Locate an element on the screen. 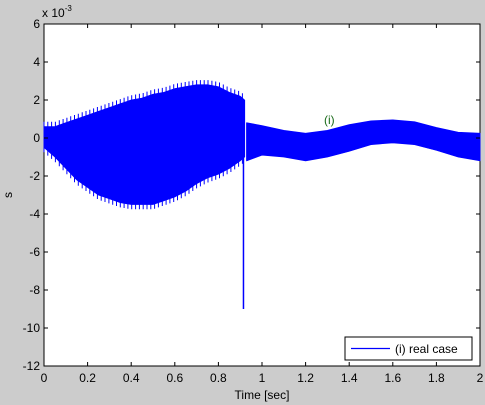 Image resolution: width=485 pixels, height=405 pixels. x-tick-label: 1.4 is located at coordinates (349, 378).